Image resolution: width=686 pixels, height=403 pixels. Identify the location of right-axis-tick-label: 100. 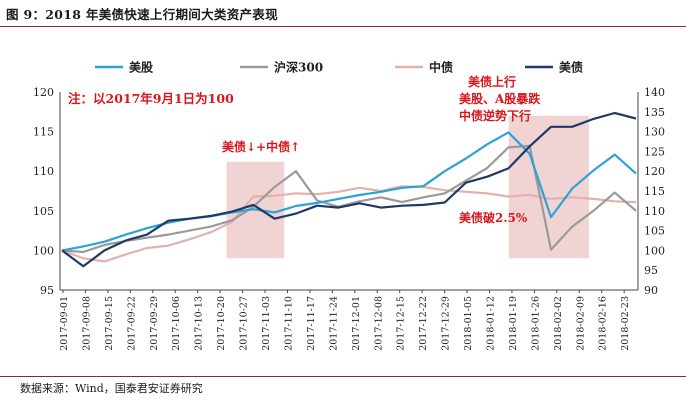
(654, 250).